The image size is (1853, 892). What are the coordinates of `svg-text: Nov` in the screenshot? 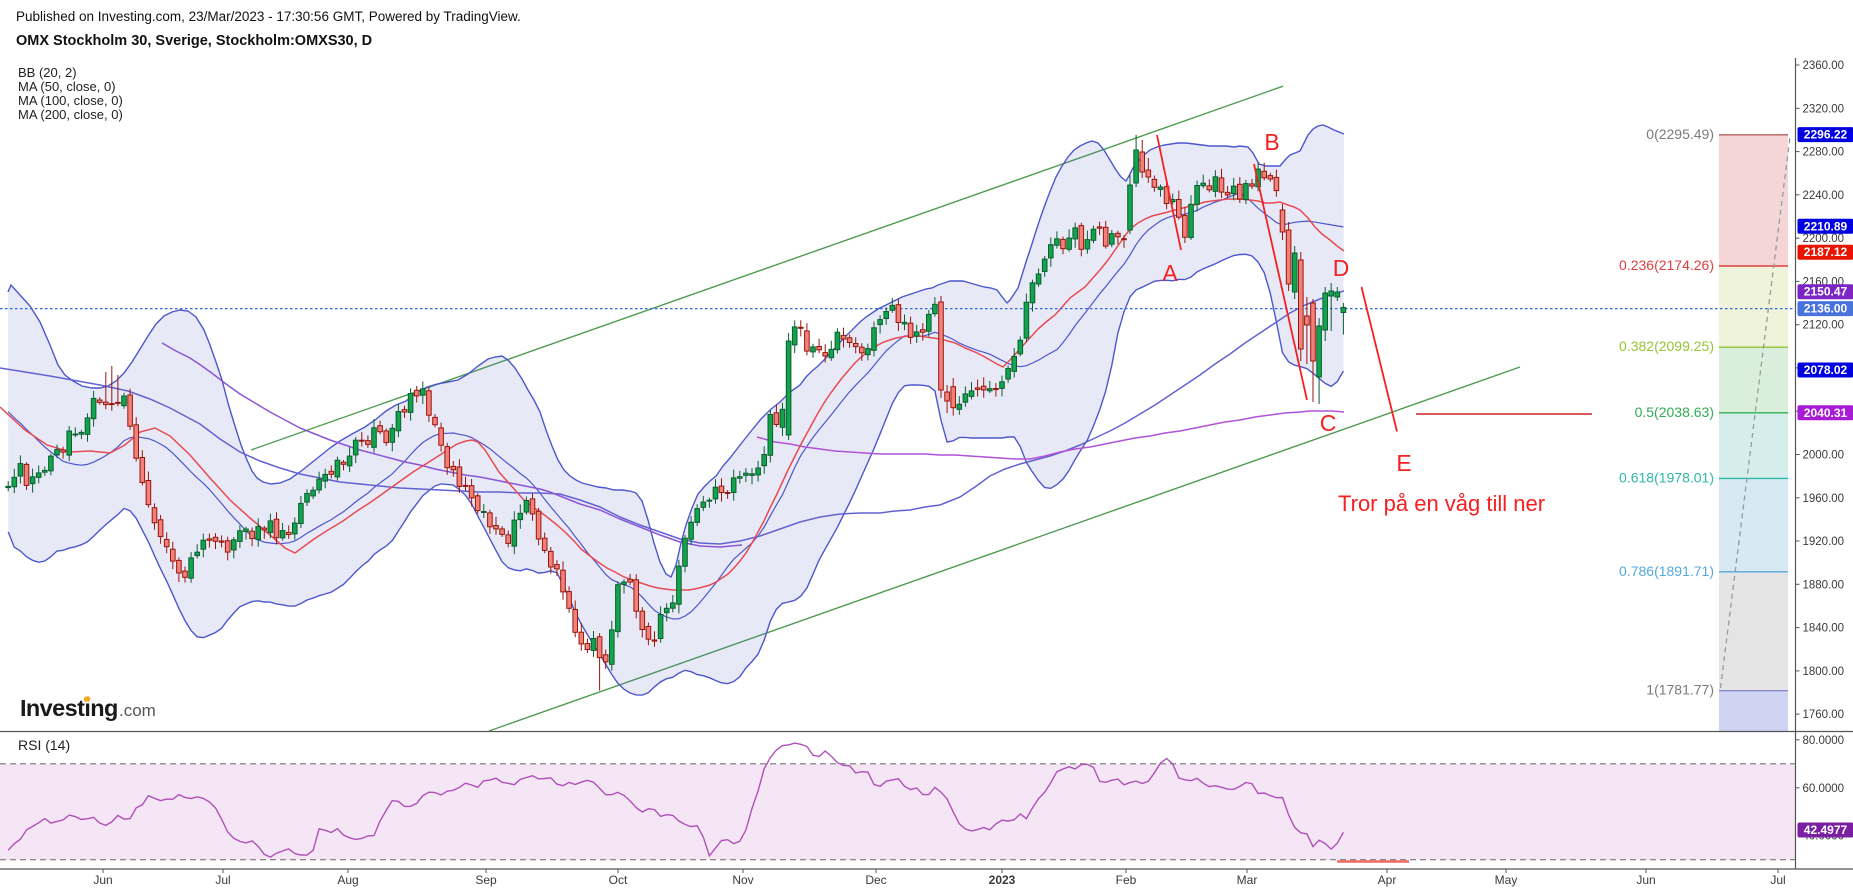 It's located at (742, 880).